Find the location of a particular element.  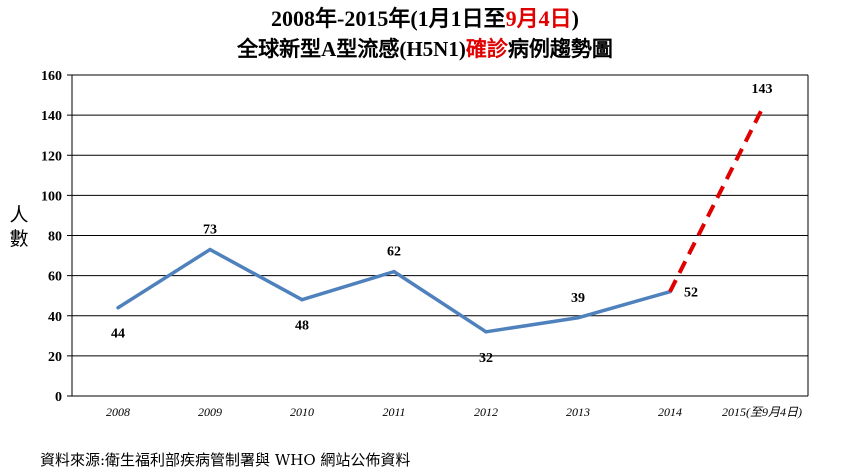

x-tick-label: 2012 is located at coordinates (486, 412).